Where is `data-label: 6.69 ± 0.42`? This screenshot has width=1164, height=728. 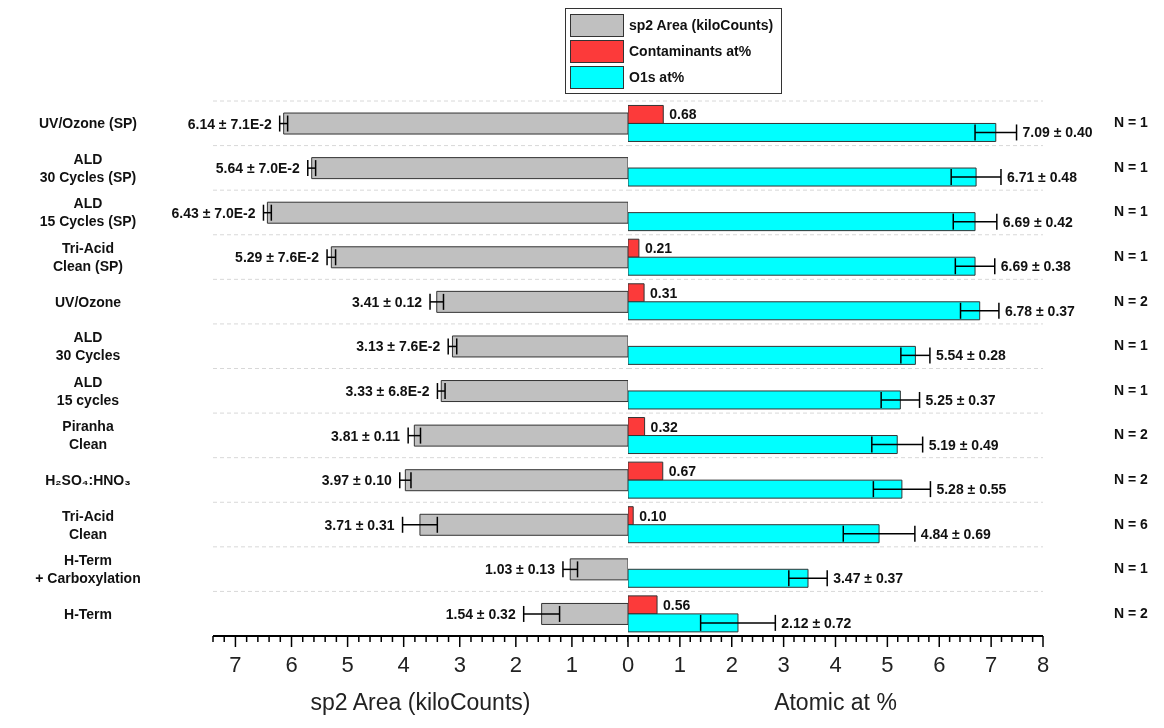
data-label: 6.69 ± 0.42 is located at coordinates (1037, 221).